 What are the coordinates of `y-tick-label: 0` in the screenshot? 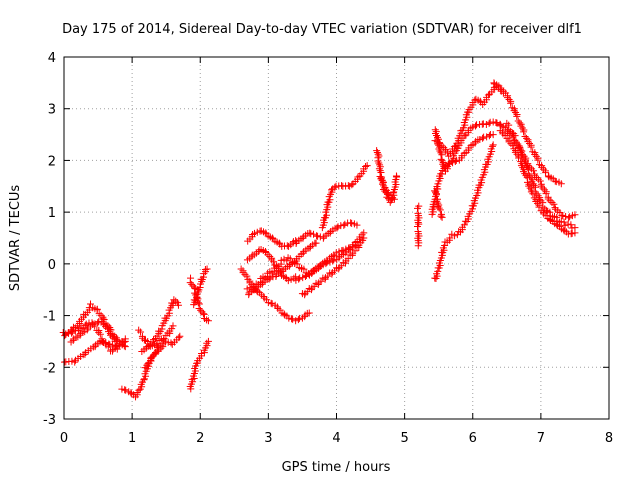 It's located at (52, 265).